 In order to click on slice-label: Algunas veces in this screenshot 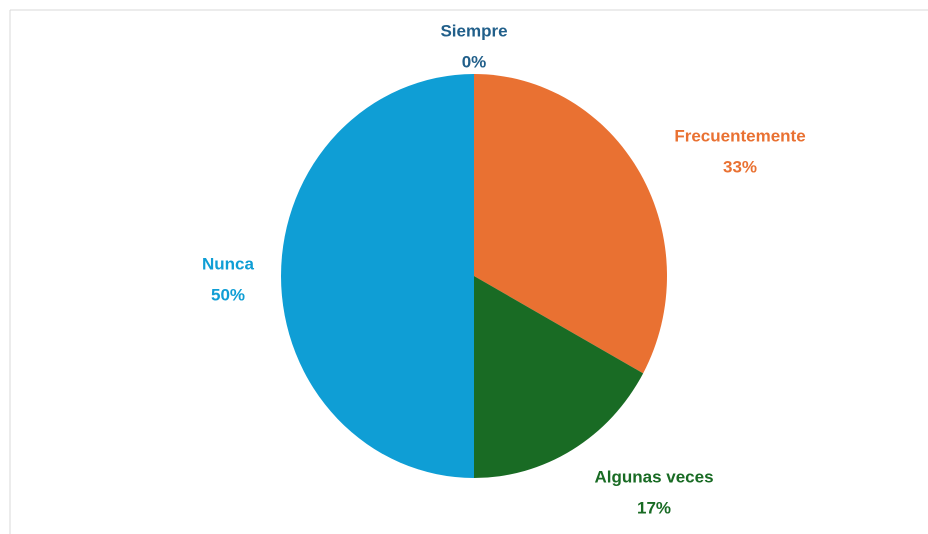, I will do `click(653, 476)`.